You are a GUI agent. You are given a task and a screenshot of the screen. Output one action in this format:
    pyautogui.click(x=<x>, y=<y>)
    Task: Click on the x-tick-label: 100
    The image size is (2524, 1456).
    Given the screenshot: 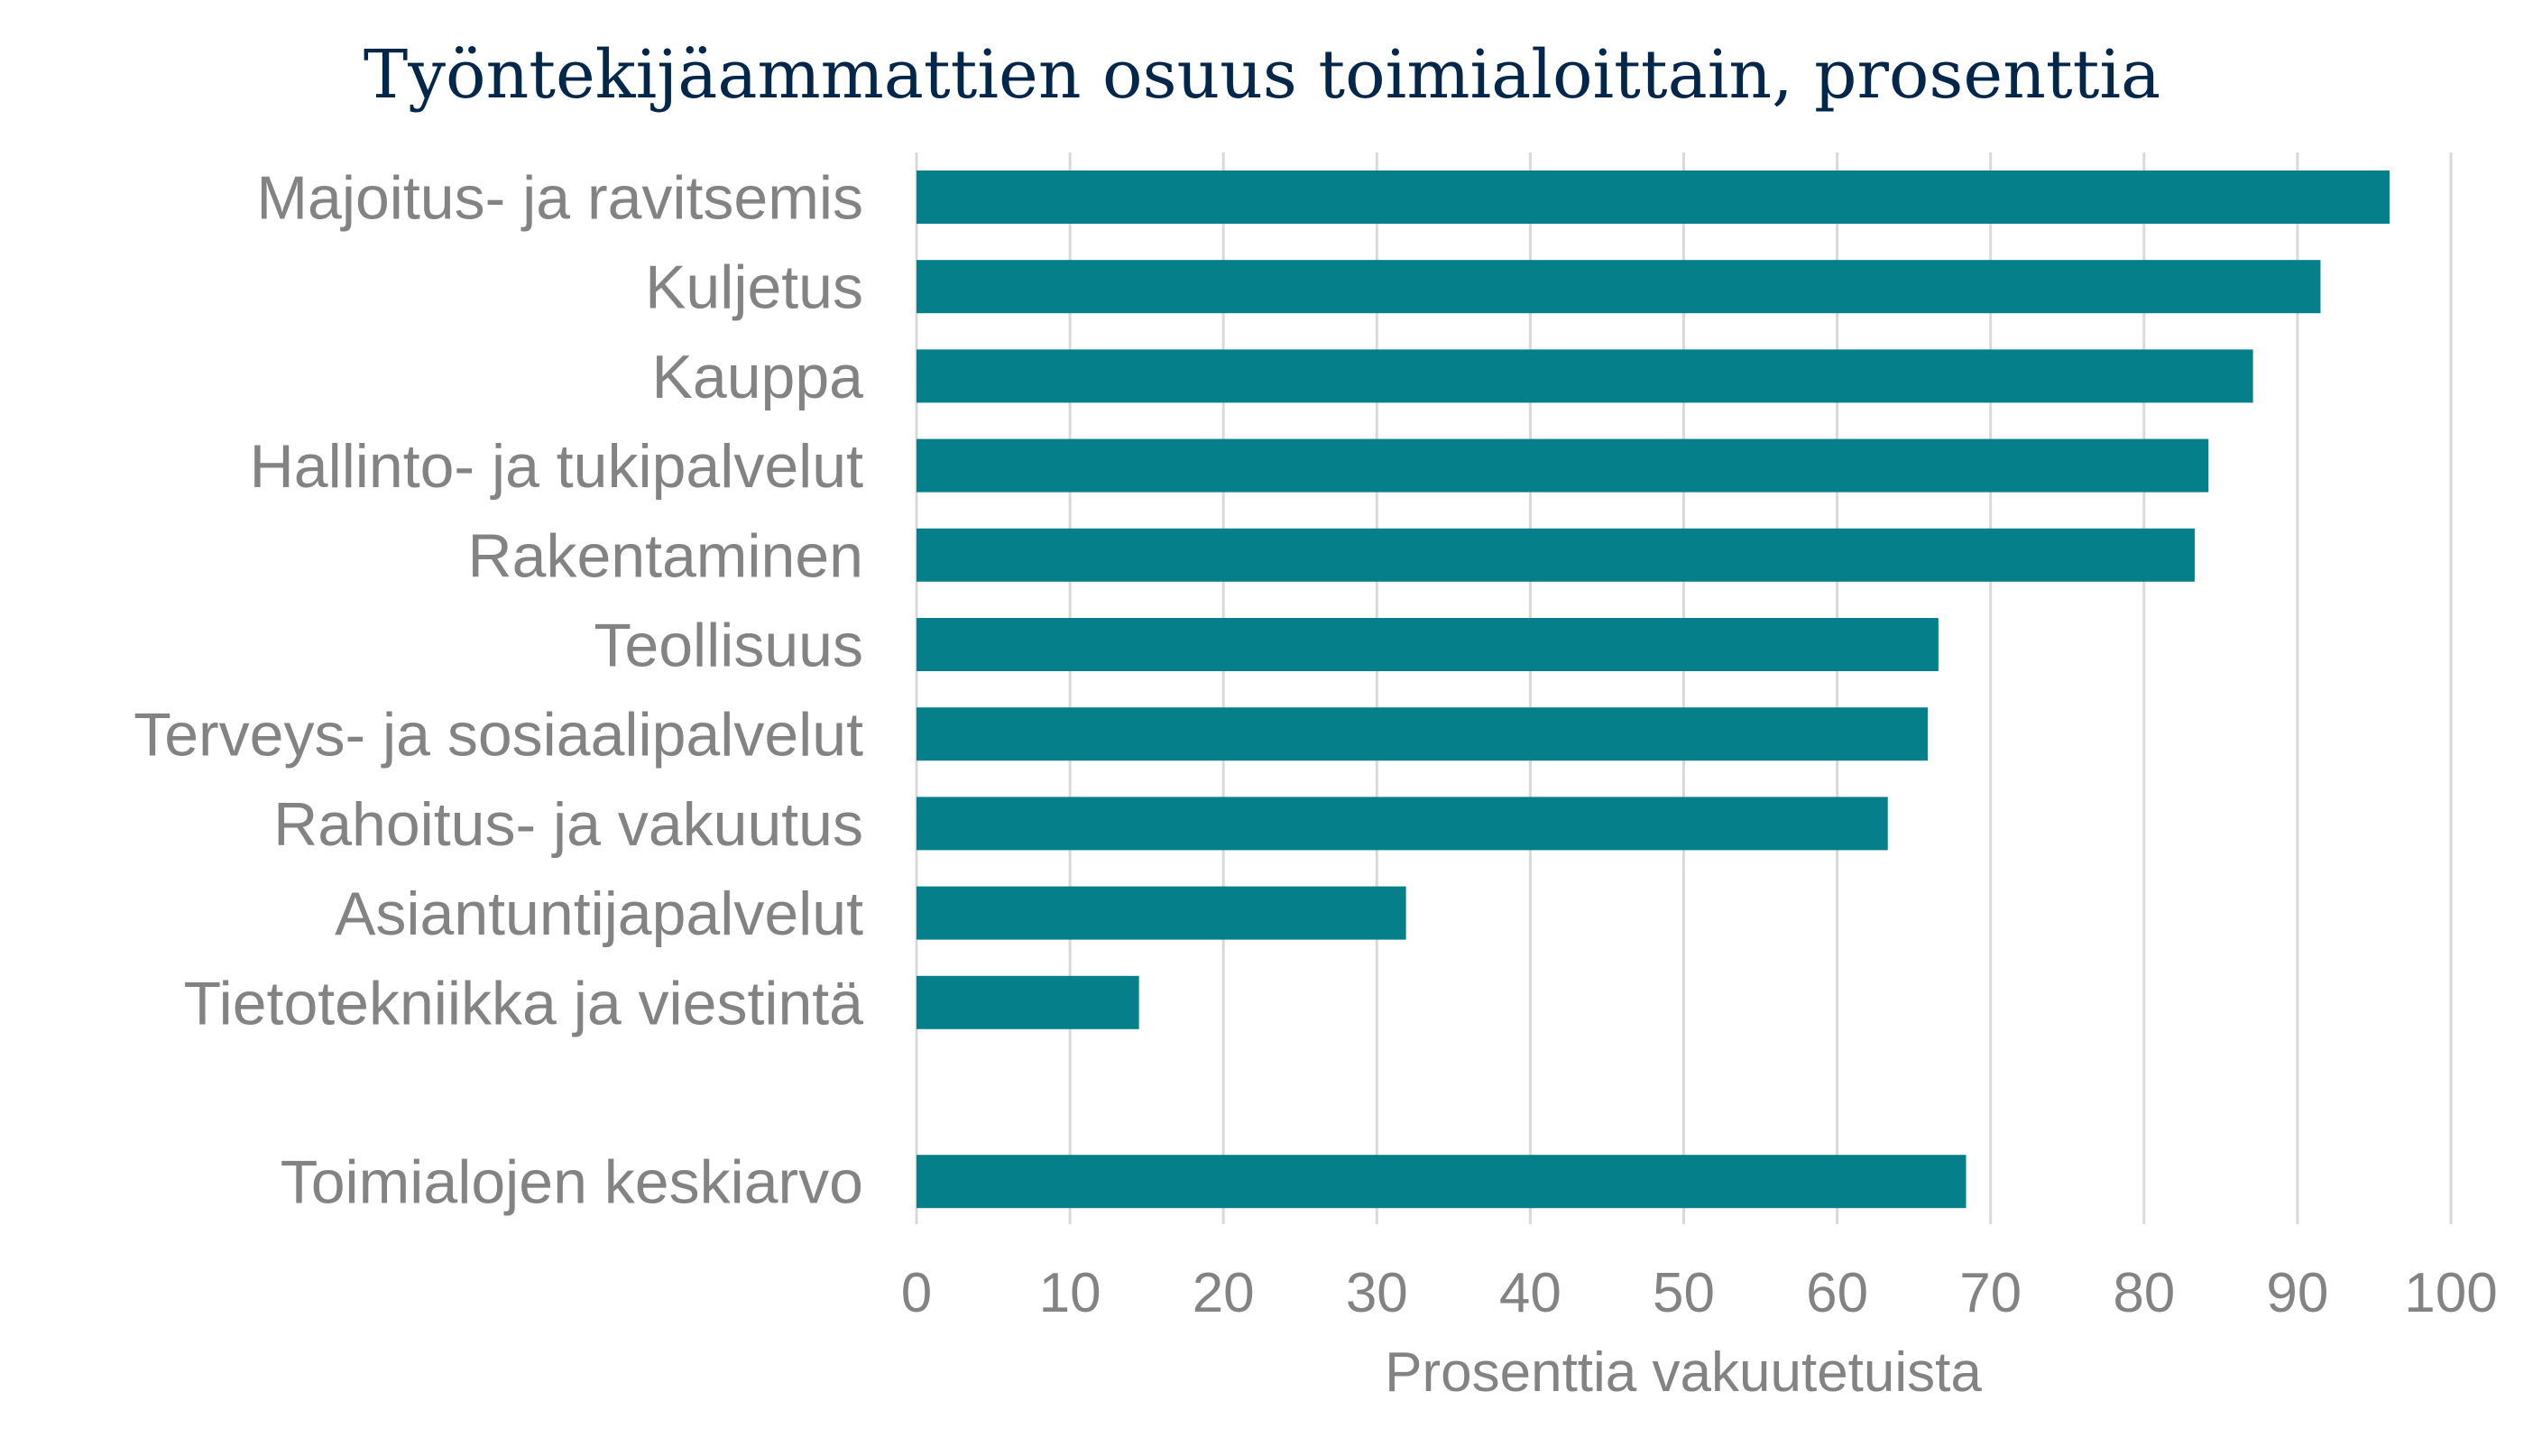 What is the action you would take?
    pyautogui.click(x=2450, y=1293)
    